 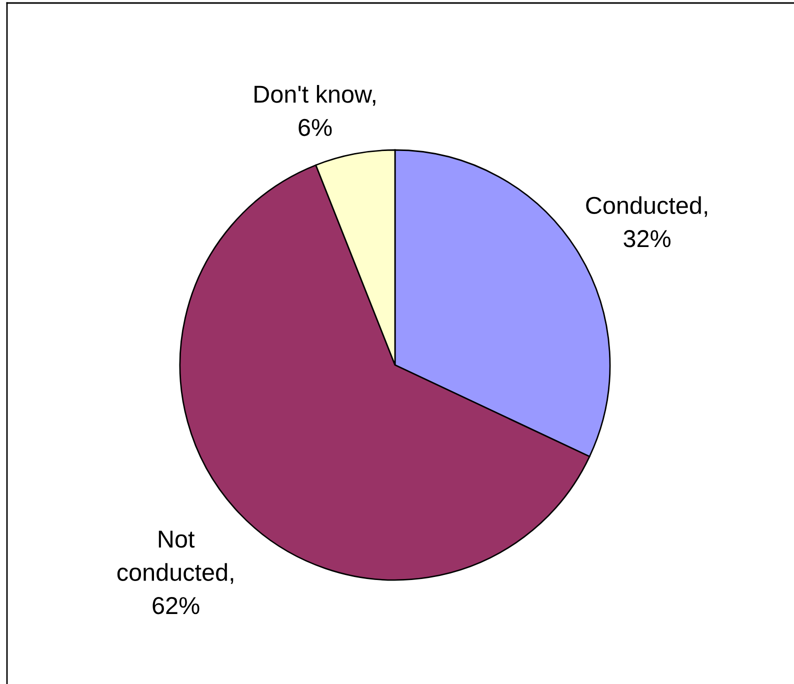 What do you see at coordinates (647, 222) in the screenshot?
I see `data-label: Conducted, 32%` at bounding box center [647, 222].